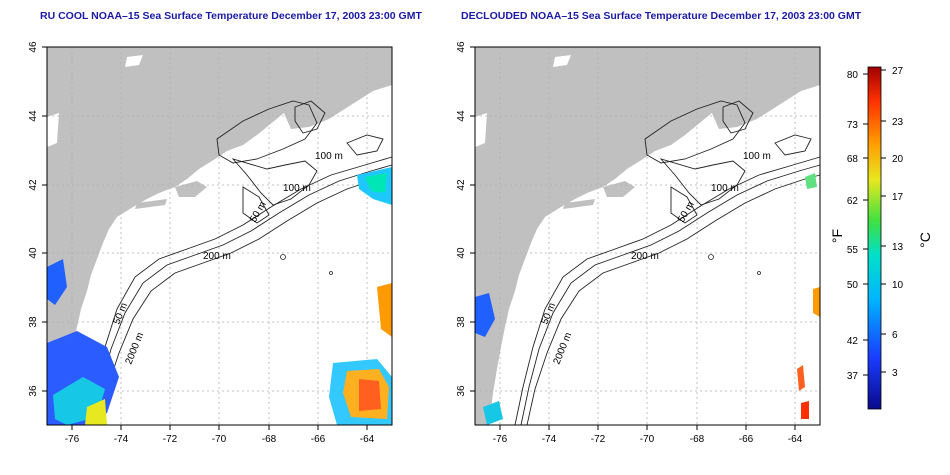 The width and height of the screenshot is (950, 475). What do you see at coordinates (898, 159) in the screenshot?
I see `svg-text: 20` at bounding box center [898, 159].